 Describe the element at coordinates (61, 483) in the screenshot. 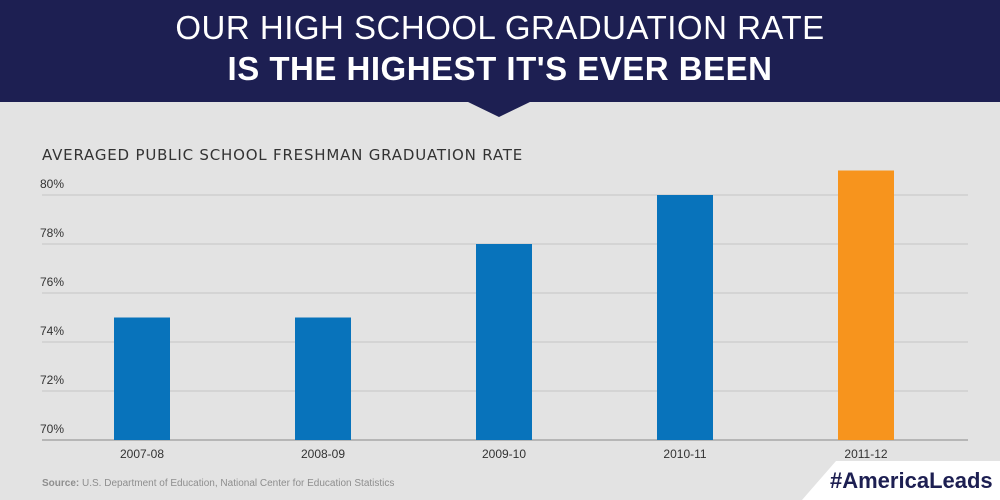

I see `source-label: Source:` at that location.